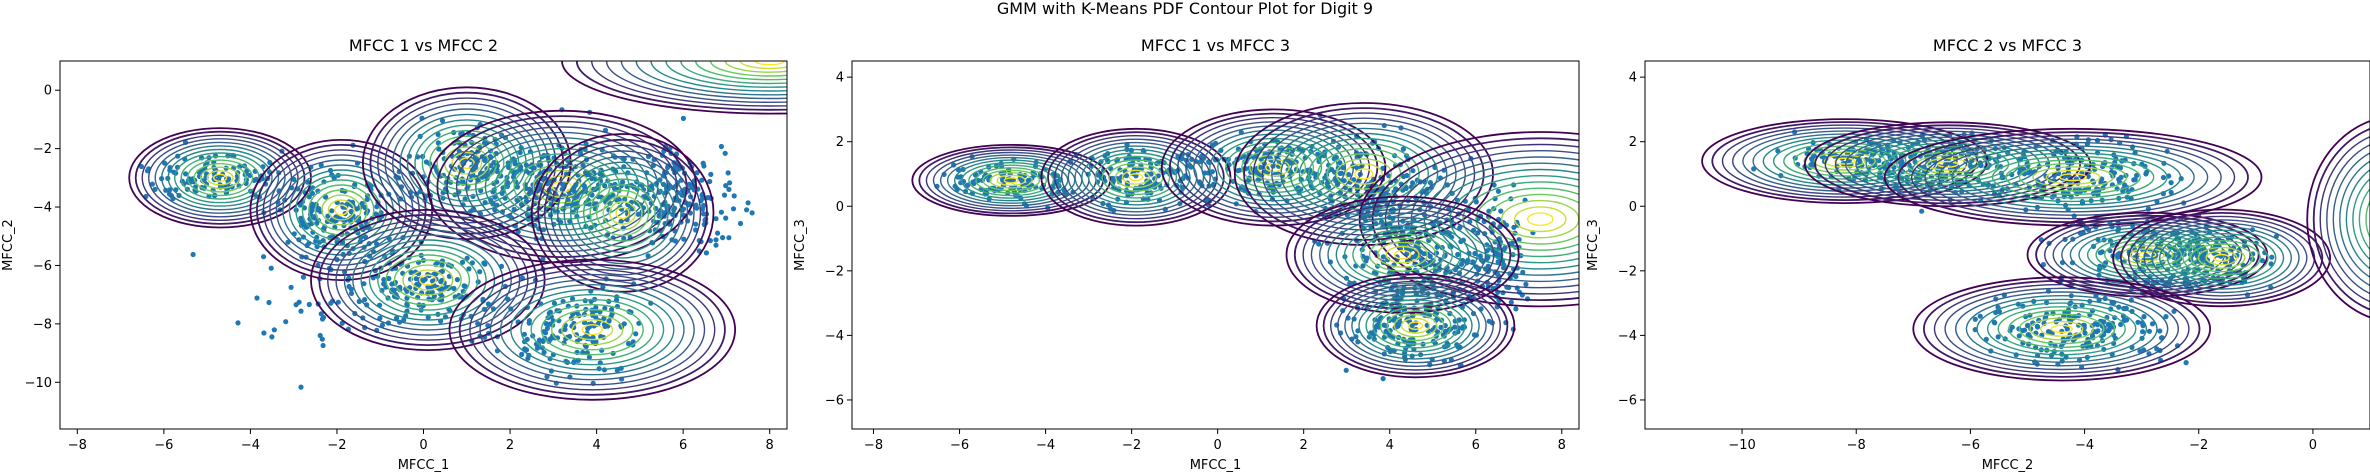  I want to click on y-axis-label: MFCC_3, so click(1593, 245).